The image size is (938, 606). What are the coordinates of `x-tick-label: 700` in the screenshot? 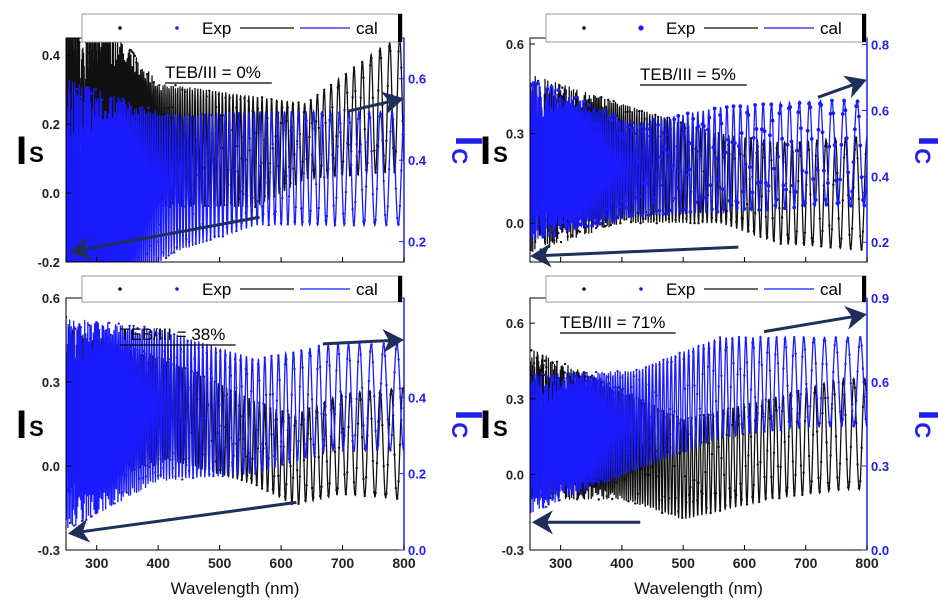 It's located at (806, 563).